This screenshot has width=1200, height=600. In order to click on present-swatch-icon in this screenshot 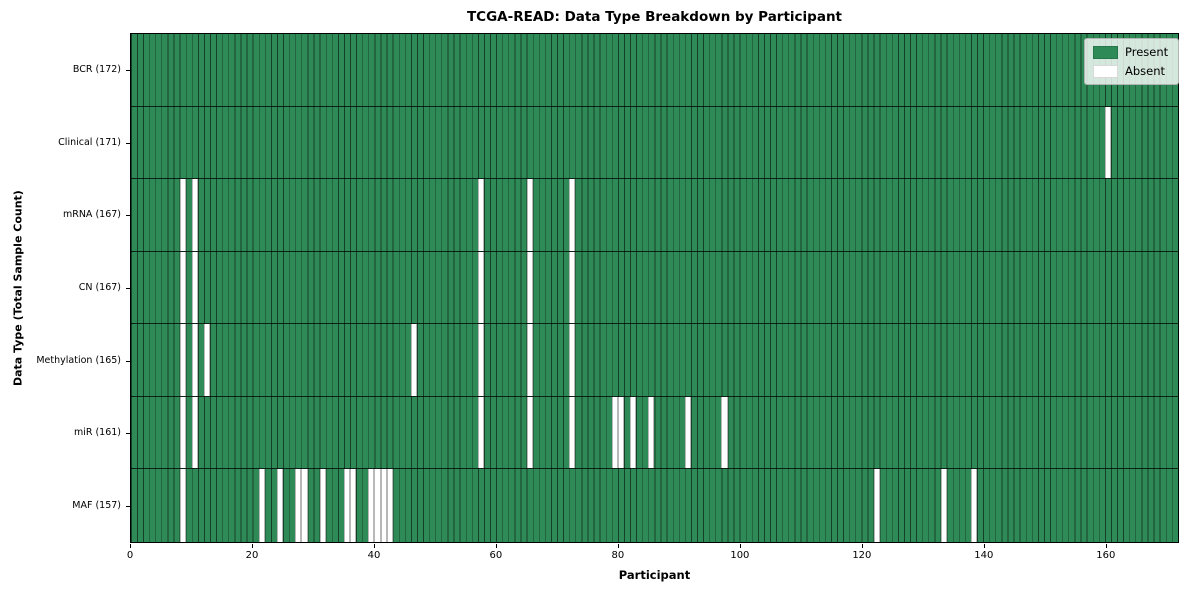, I will do `click(1105, 52)`.